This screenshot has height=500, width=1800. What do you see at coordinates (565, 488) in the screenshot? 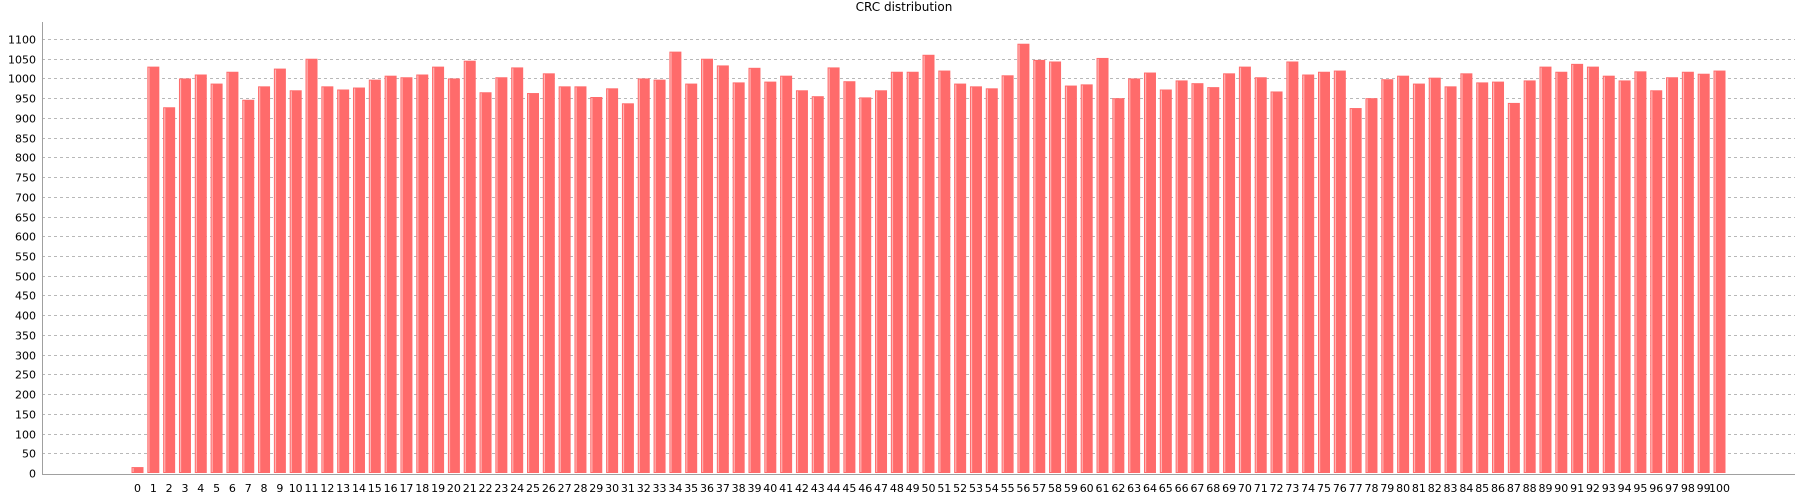
I see `x-tick-label: 27` at bounding box center [565, 488].